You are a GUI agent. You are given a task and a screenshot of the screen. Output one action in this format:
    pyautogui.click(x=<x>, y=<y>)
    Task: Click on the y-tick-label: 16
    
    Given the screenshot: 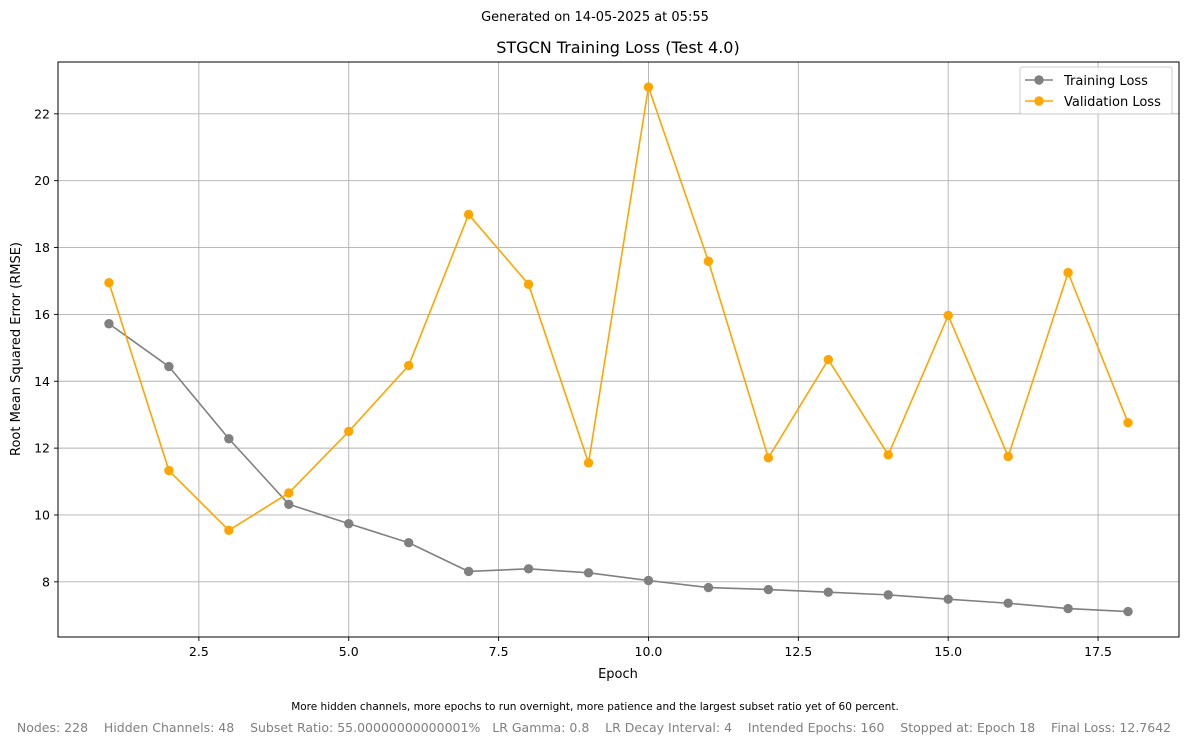 What is the action you would take?
    pyautogui.click(x=42, y=314)
    